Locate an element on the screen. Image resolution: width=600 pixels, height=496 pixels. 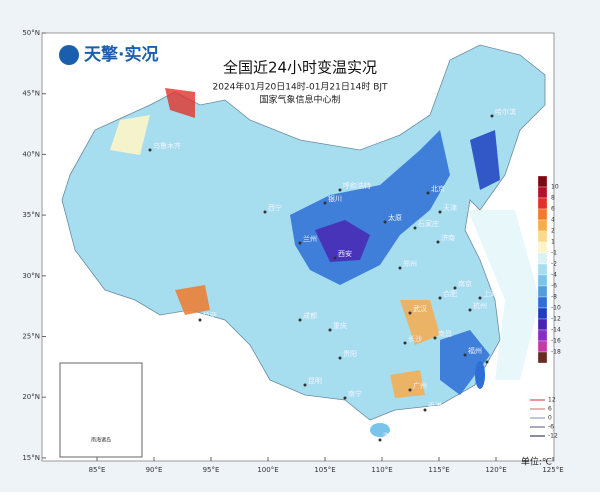
city-label: 西安 is located at coordinates (345, 253).